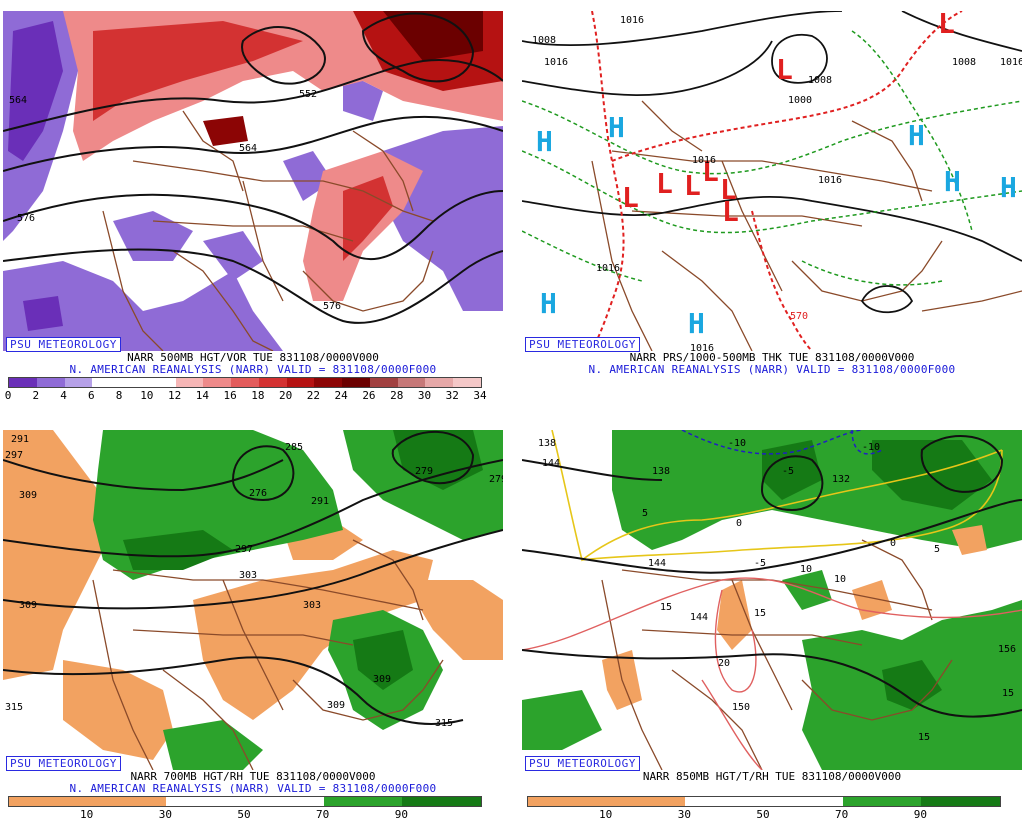  I want to click on temperature-warm-isotherms, so click(772, 673).